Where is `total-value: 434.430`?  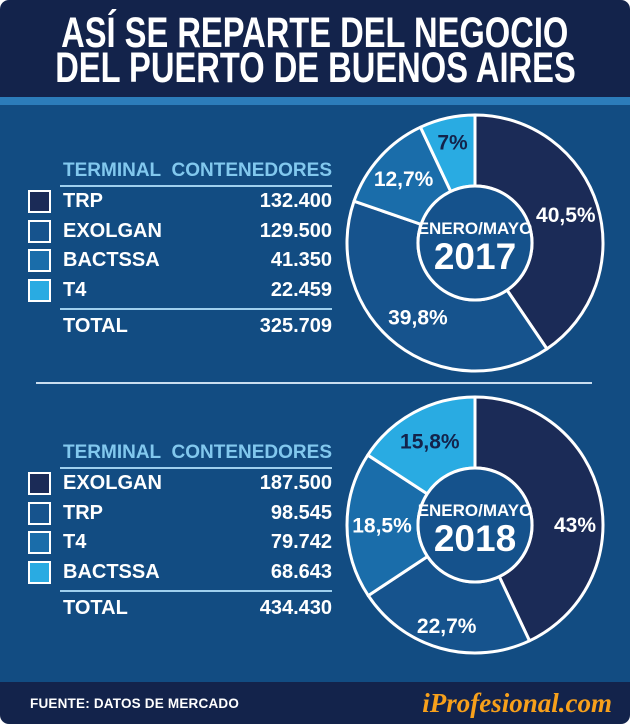 total-value: 434.430 is located at coordinates (295, 607).